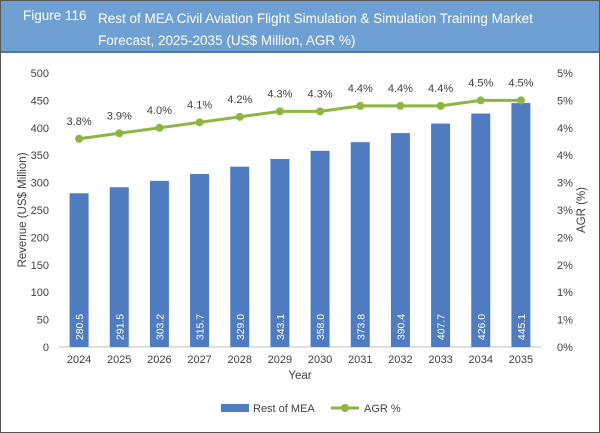  What do you see at coordinates (40, 184) in the screenshot?
I see `y-tick-label: 300` at bounding box center [40, 184].